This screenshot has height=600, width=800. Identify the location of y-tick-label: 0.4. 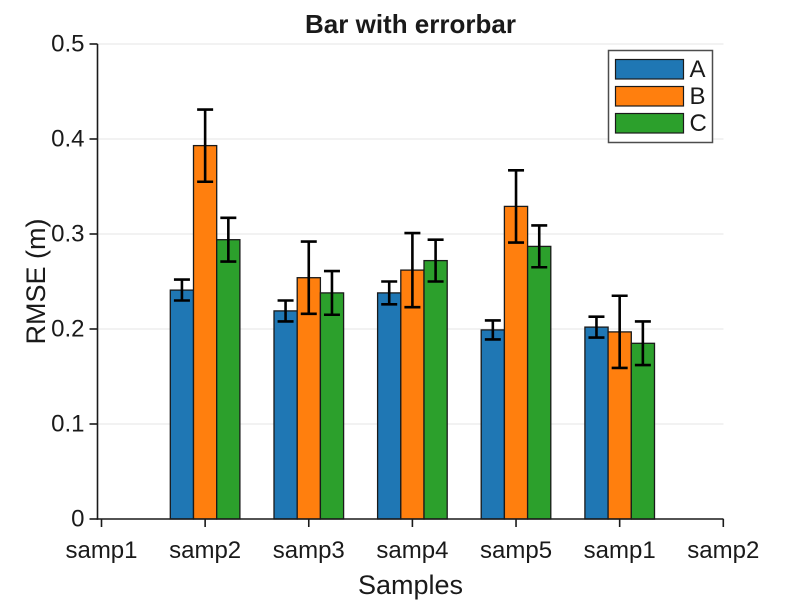
(67, 139).